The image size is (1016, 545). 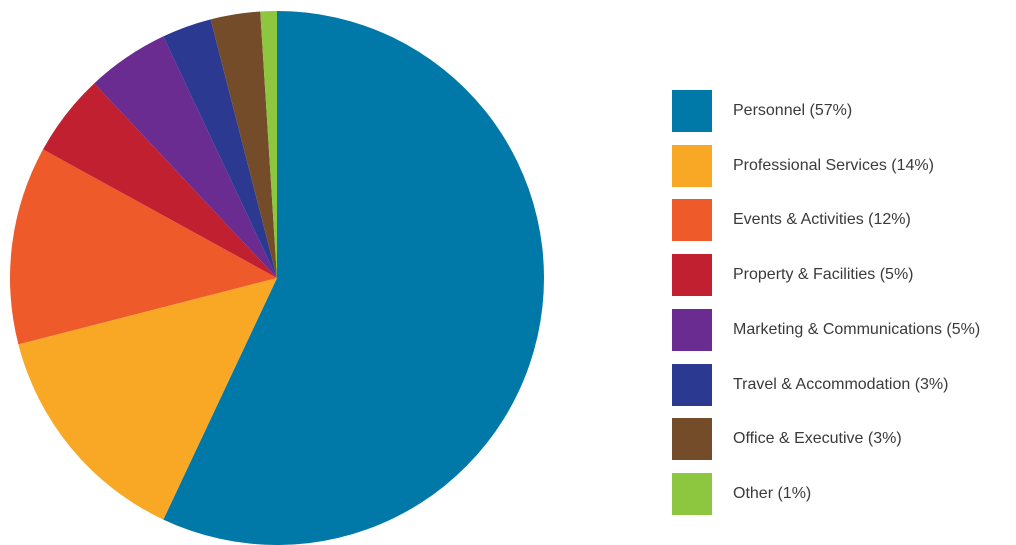 I want to click on legend-label: Travel & Accommodation (3%), so click(x=841, y=384).